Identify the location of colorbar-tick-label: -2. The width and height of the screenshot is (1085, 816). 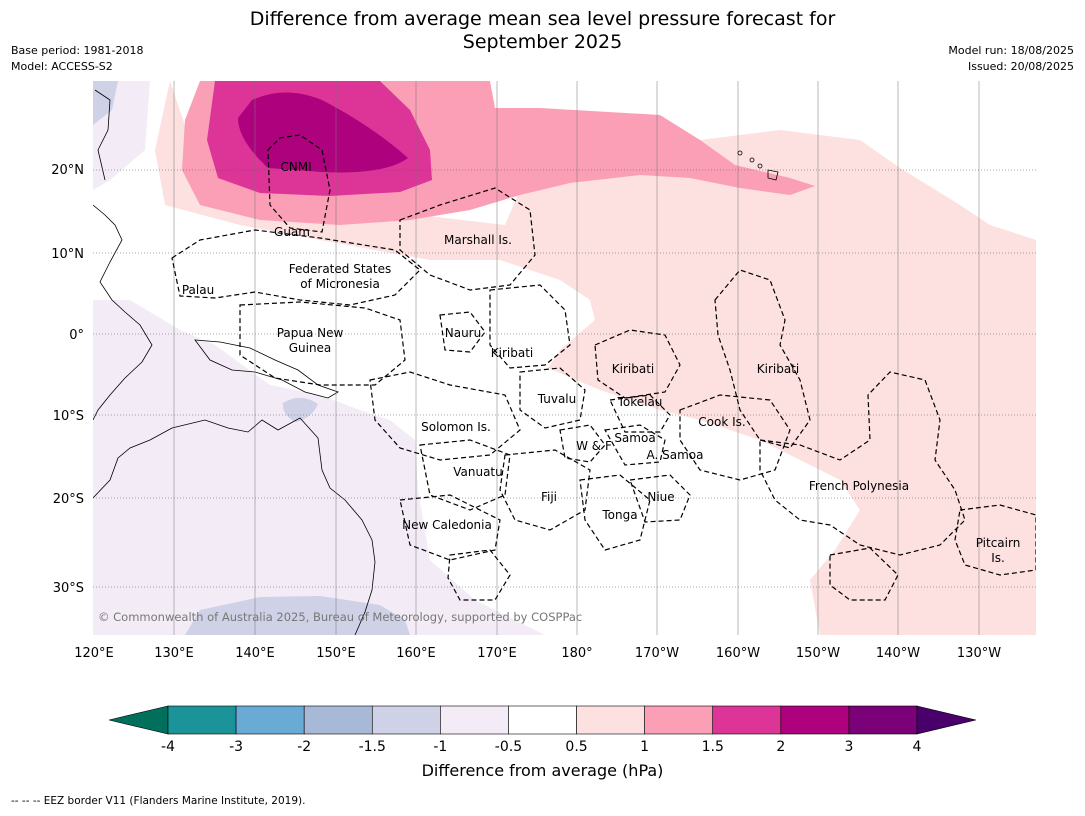
(304, 747).